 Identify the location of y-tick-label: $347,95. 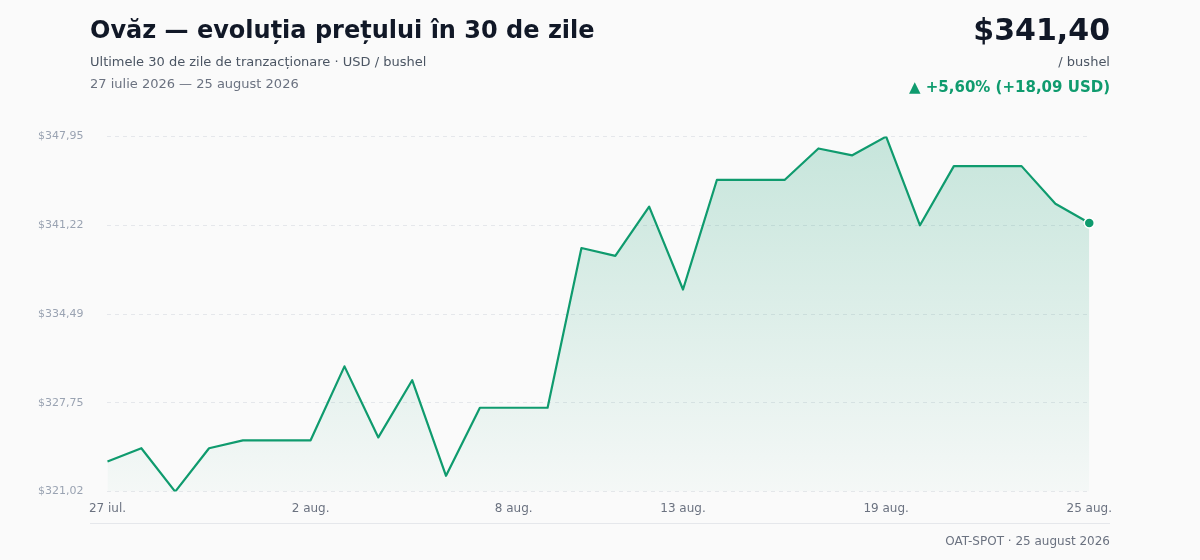
(60, 136).